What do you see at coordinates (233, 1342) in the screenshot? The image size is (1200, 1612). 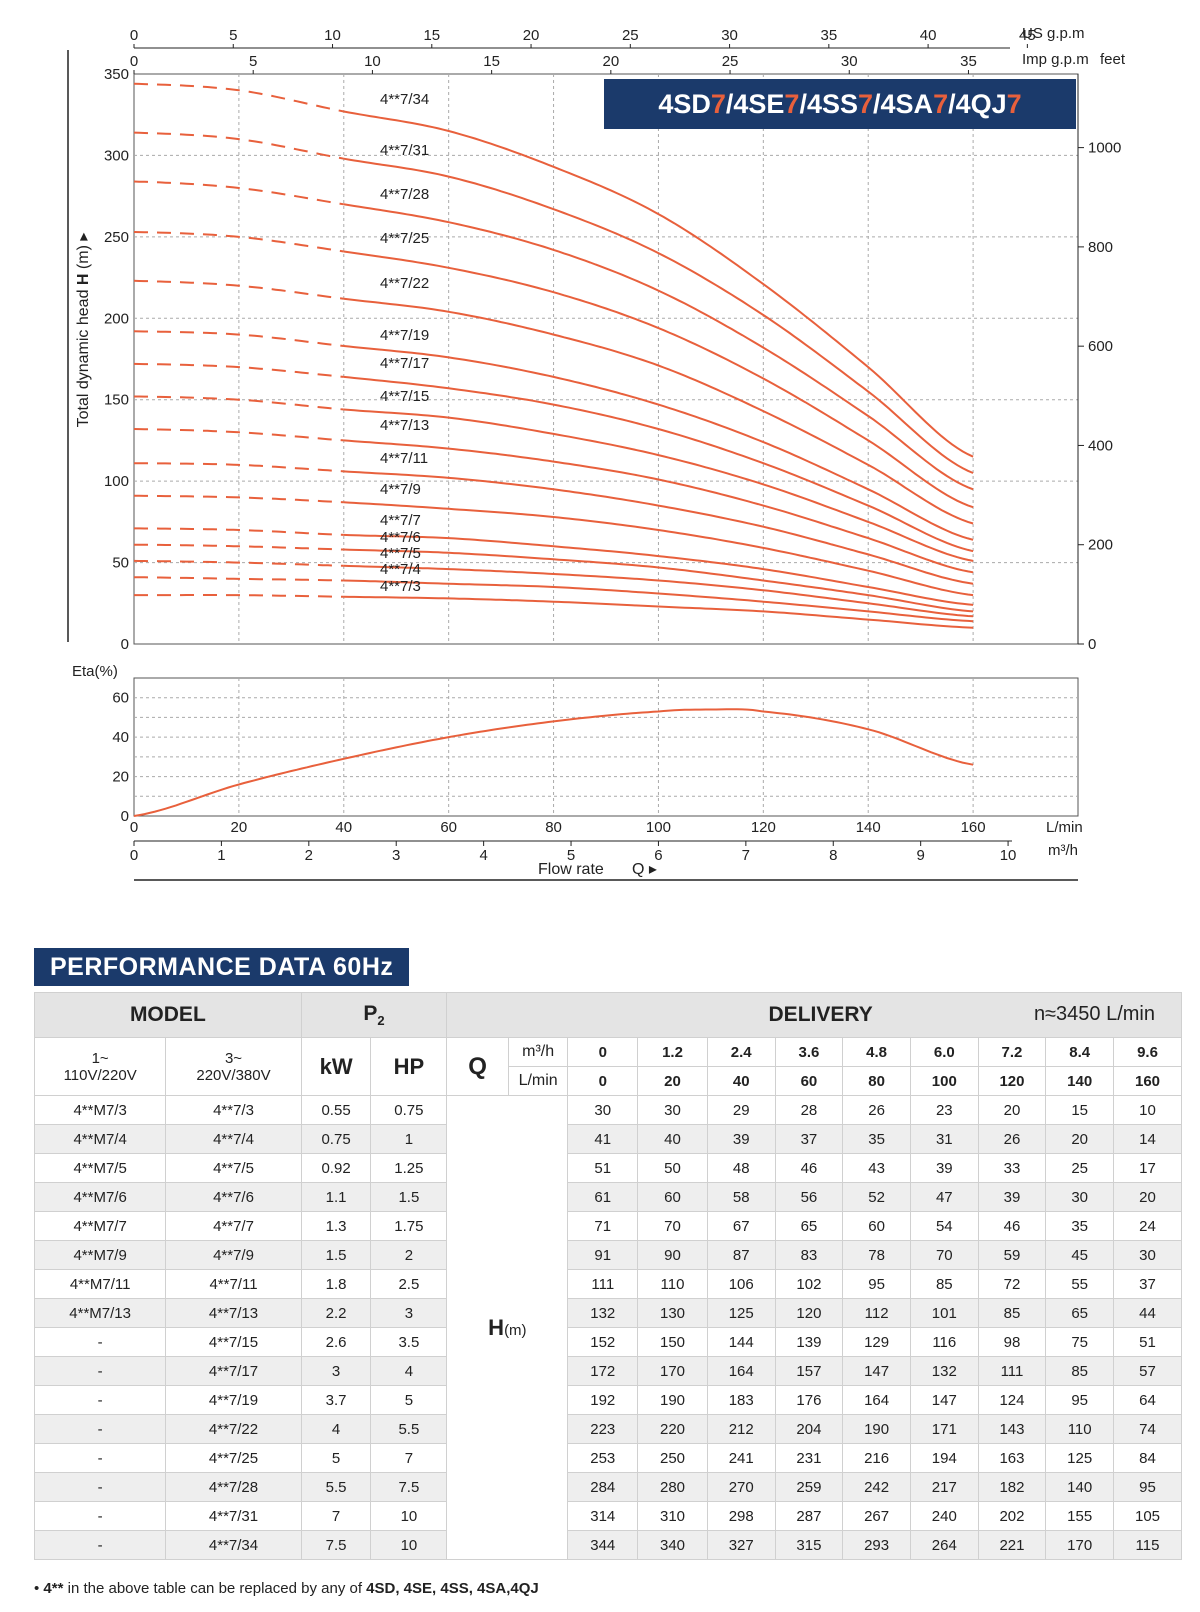 I see `model-3ph: 4**7/15` at bounding box center [233, 1342].